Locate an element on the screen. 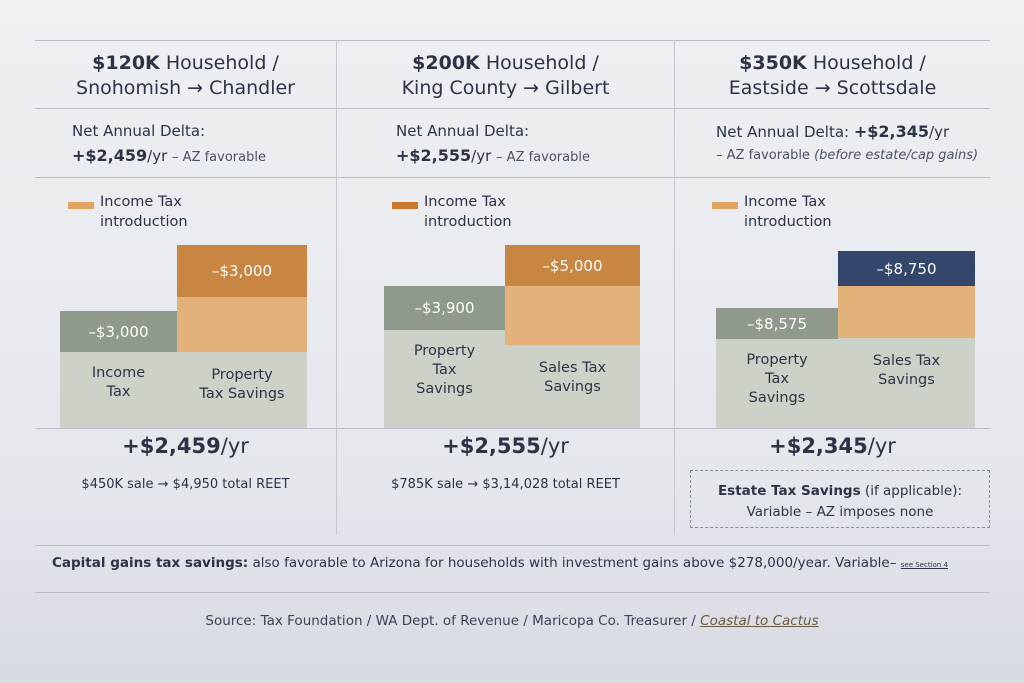 Image resolution: width=1024 pixels, height=683 pixels. estate-title-line: Estate Tax Savings (if applicable): is located at coordinates (840, 491).